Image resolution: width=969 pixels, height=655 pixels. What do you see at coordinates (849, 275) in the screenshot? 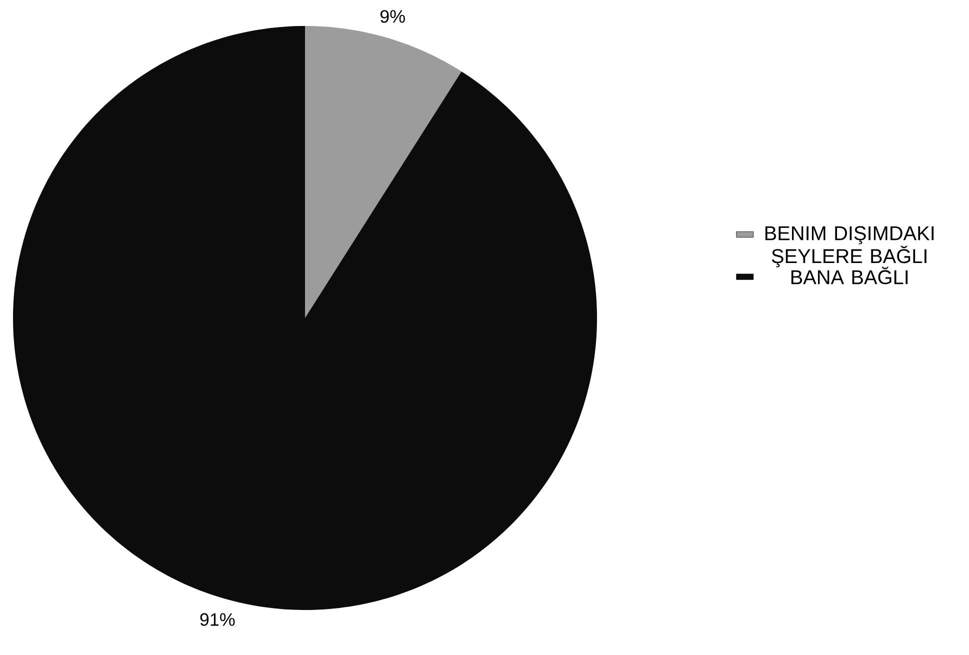
I see `legend-label: BANA BAĞLI` at bounding box center [849, 275].